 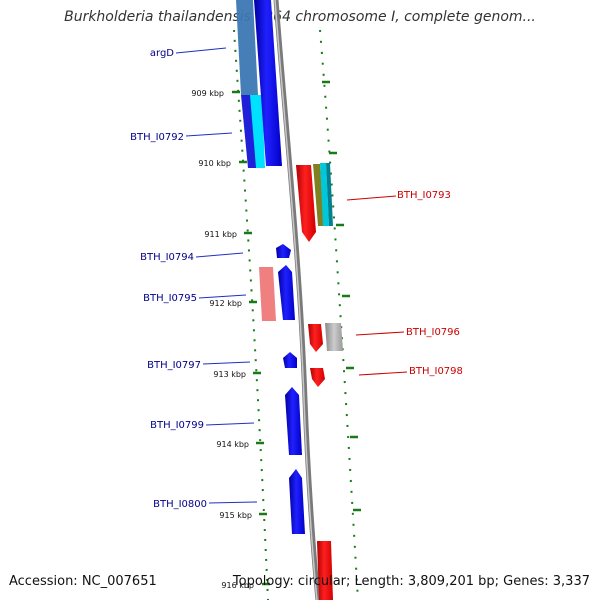 I want to click on gene-bottom-red, so click(x=325, y=570).